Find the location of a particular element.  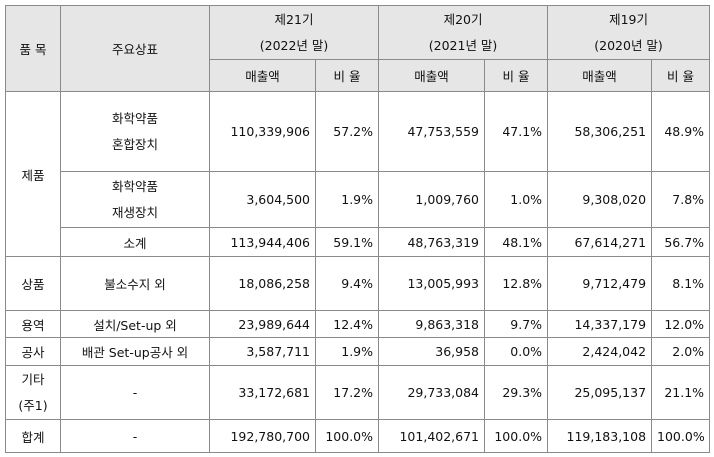

category-cell: 합계 is located at coordinates (33, 436).